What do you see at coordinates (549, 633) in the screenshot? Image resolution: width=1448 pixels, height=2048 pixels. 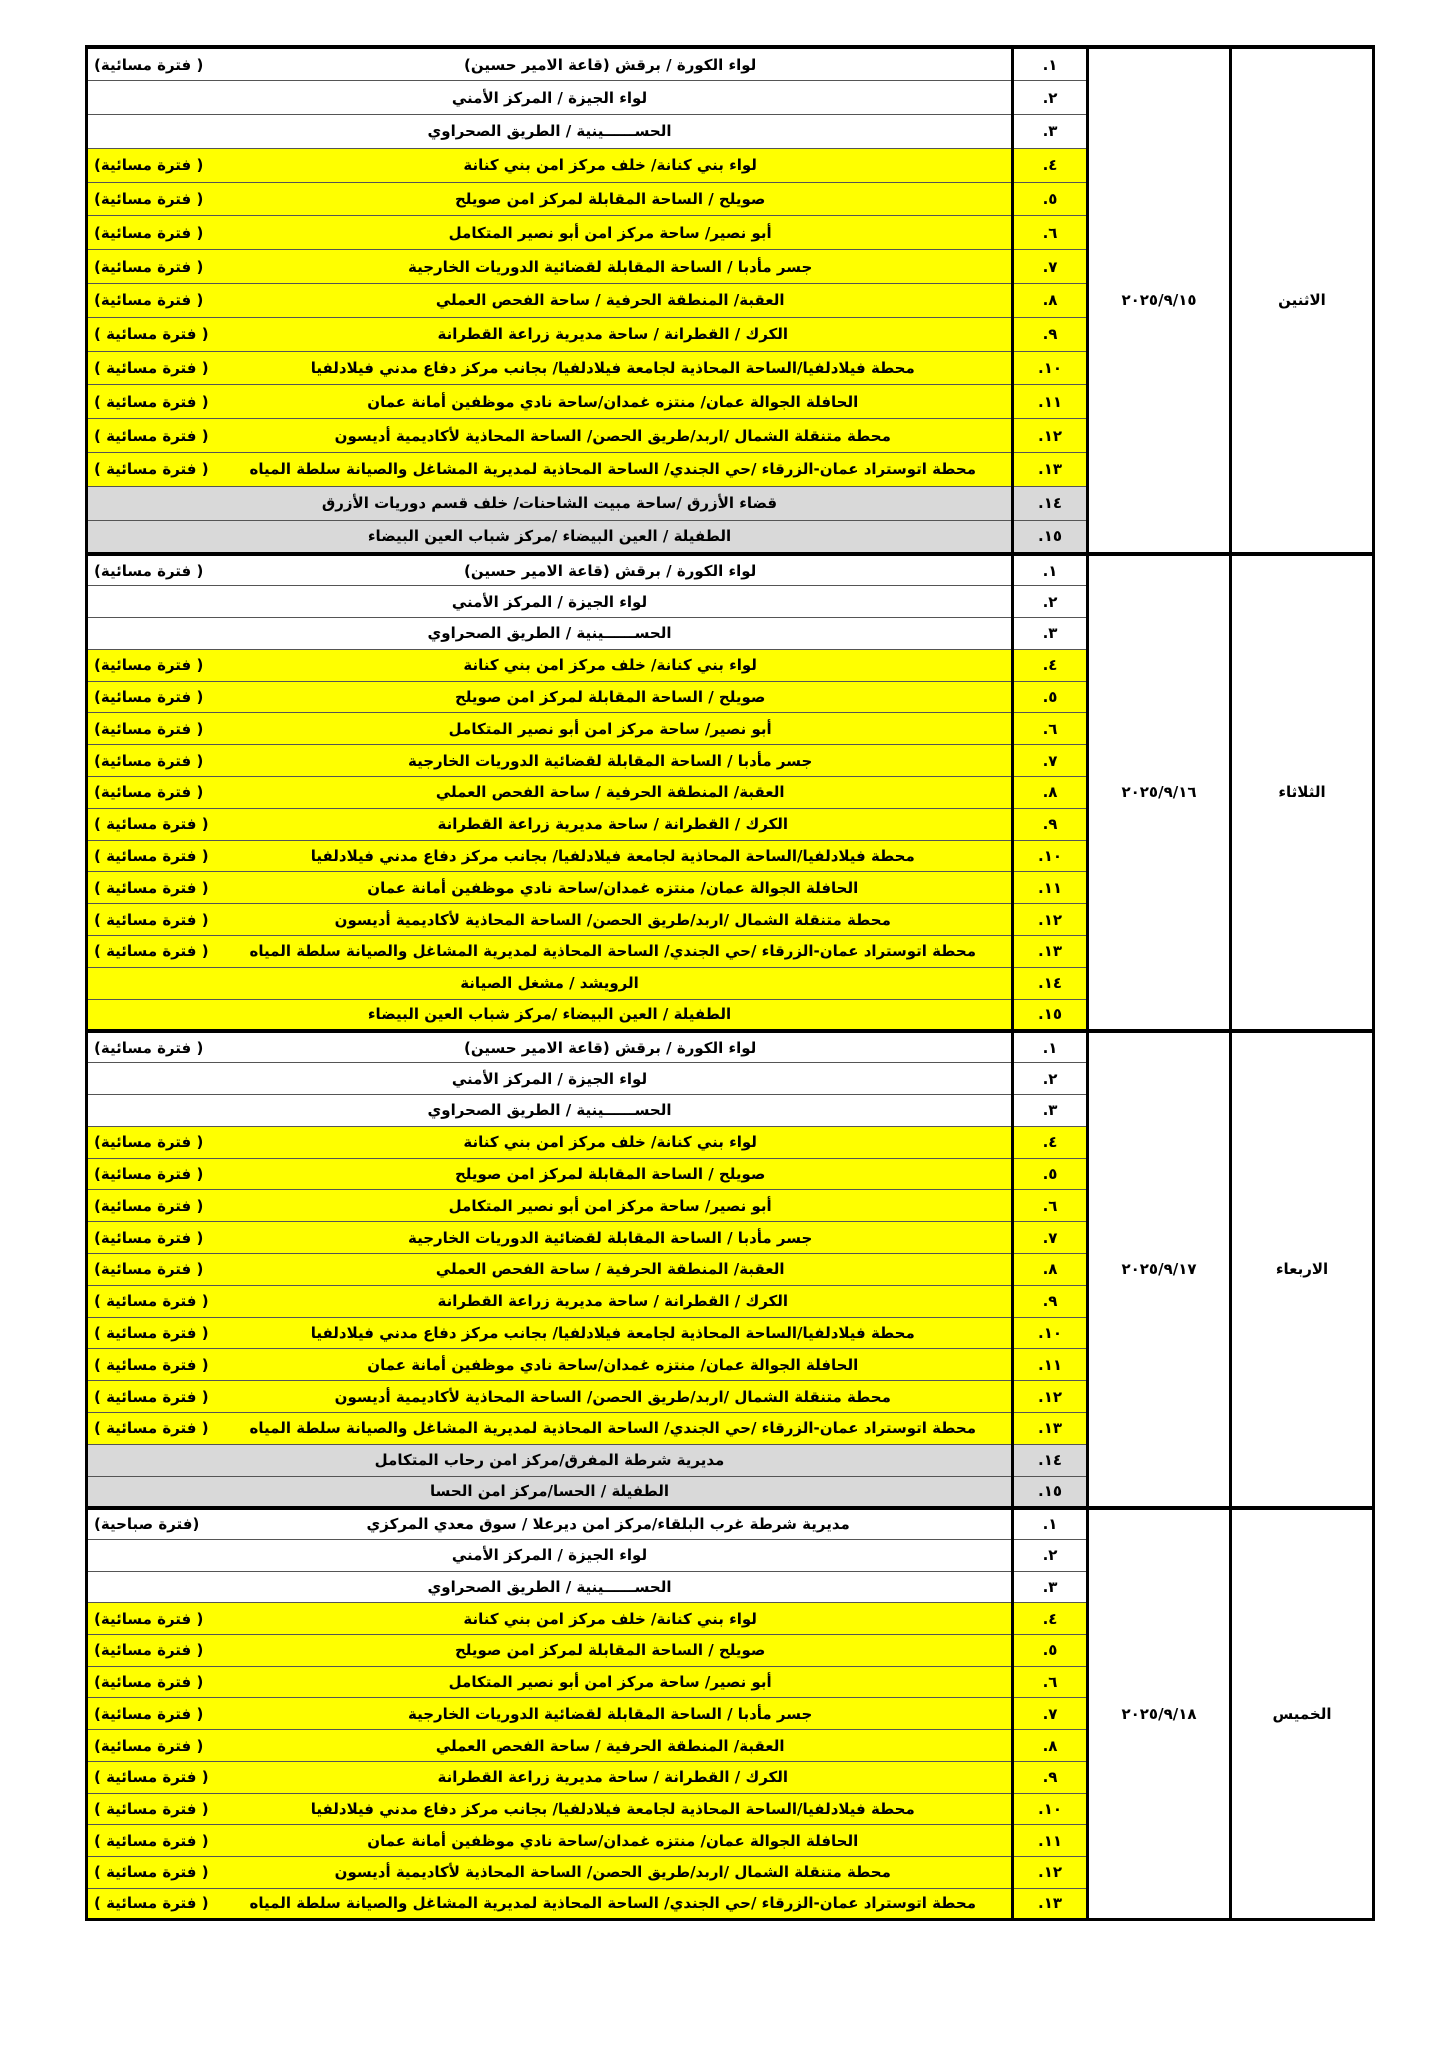 I see `location-cell-content: الحســــــينية / الطريق الصحراوي` at bounding box center [549, 633].